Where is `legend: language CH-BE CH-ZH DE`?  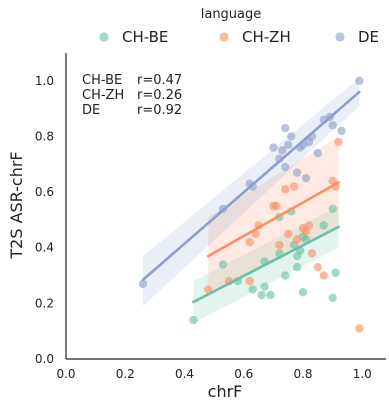 legend: language CH-BE CH-ZH DE is located at coordinates (239, 26).